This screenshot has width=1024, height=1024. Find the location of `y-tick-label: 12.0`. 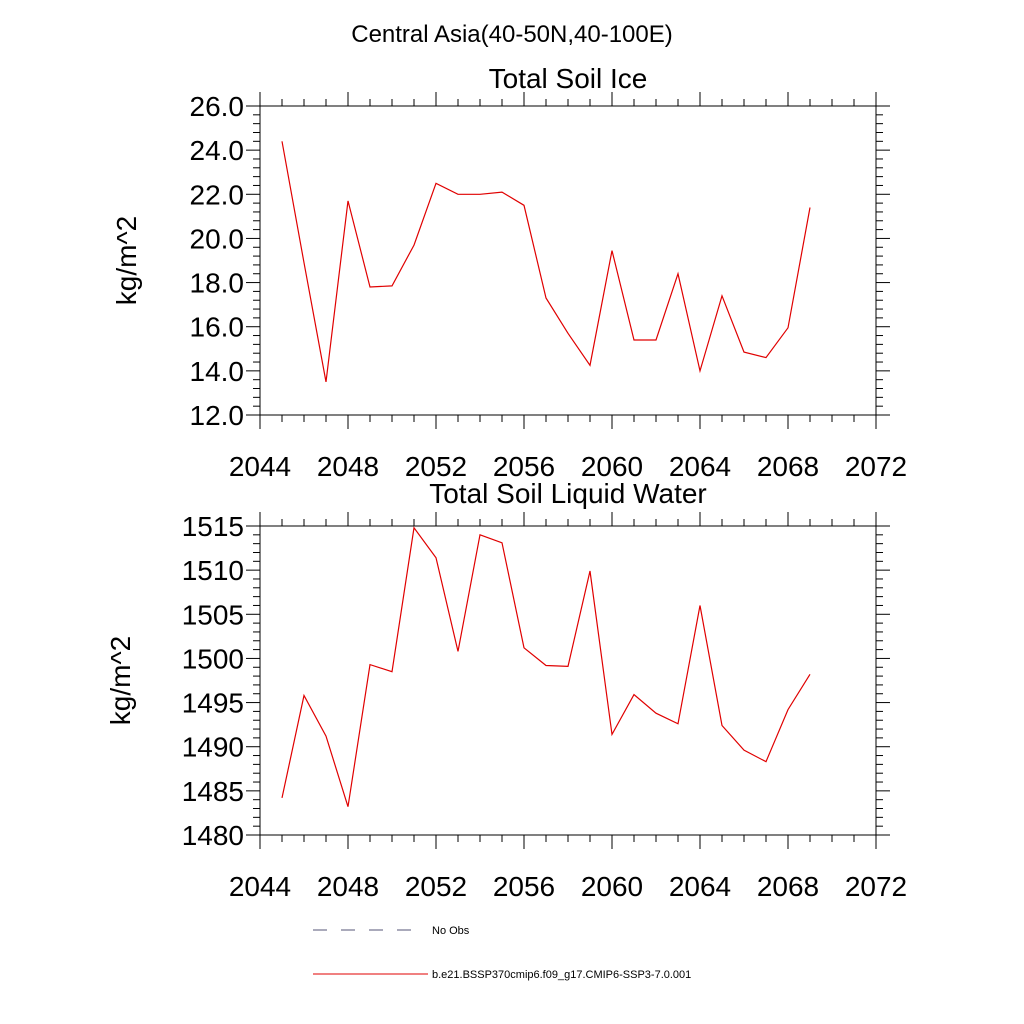

y-tick-label: 12.0 is located at coordinates (217, 415).